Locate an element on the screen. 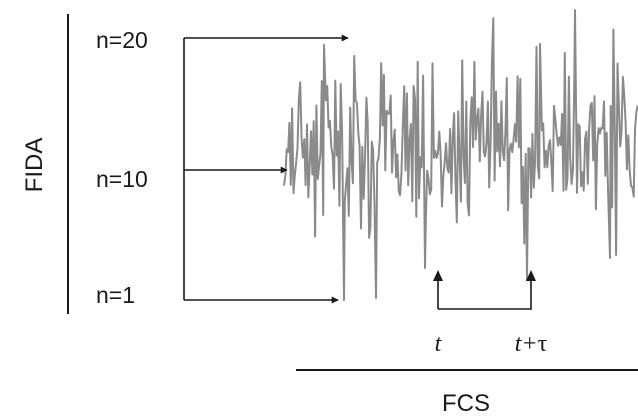 This screenshot has width=638, height=419. fida-label: FIDA is located at coordinates (34, 165).